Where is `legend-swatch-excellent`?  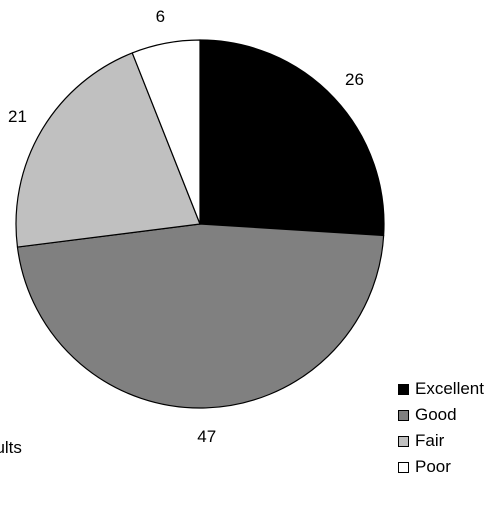 legend-swatch-excellent is located at coordinates (403, 389).